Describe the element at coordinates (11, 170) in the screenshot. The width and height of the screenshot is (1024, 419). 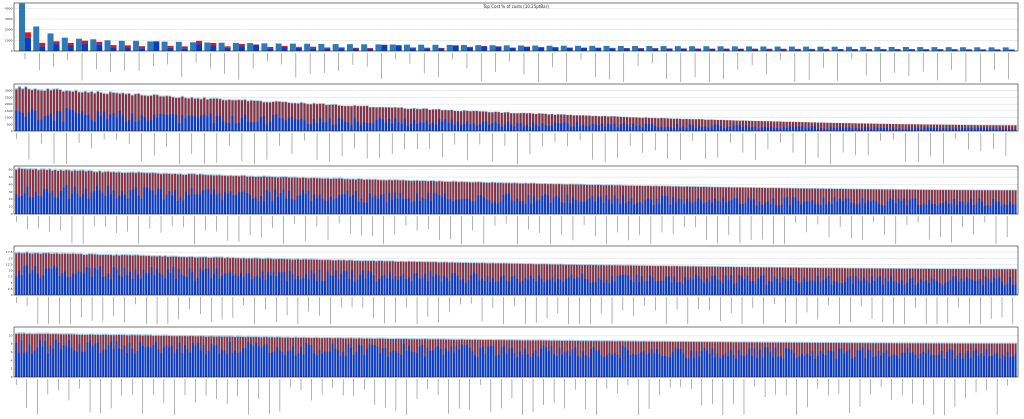
I see `y-tick-label: 60` at that location.